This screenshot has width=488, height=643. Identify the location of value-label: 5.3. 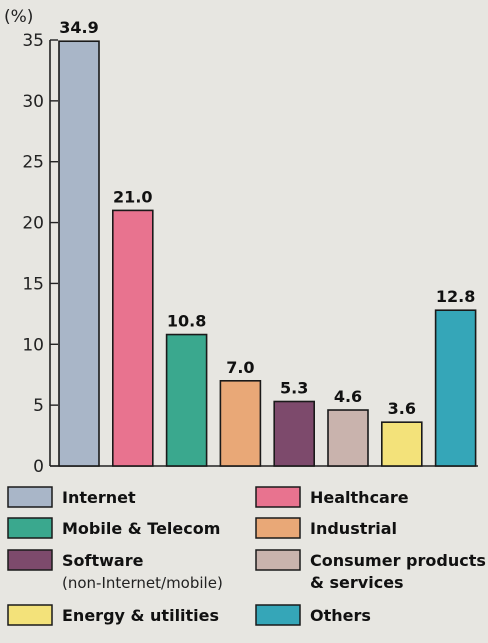
(294, 387).